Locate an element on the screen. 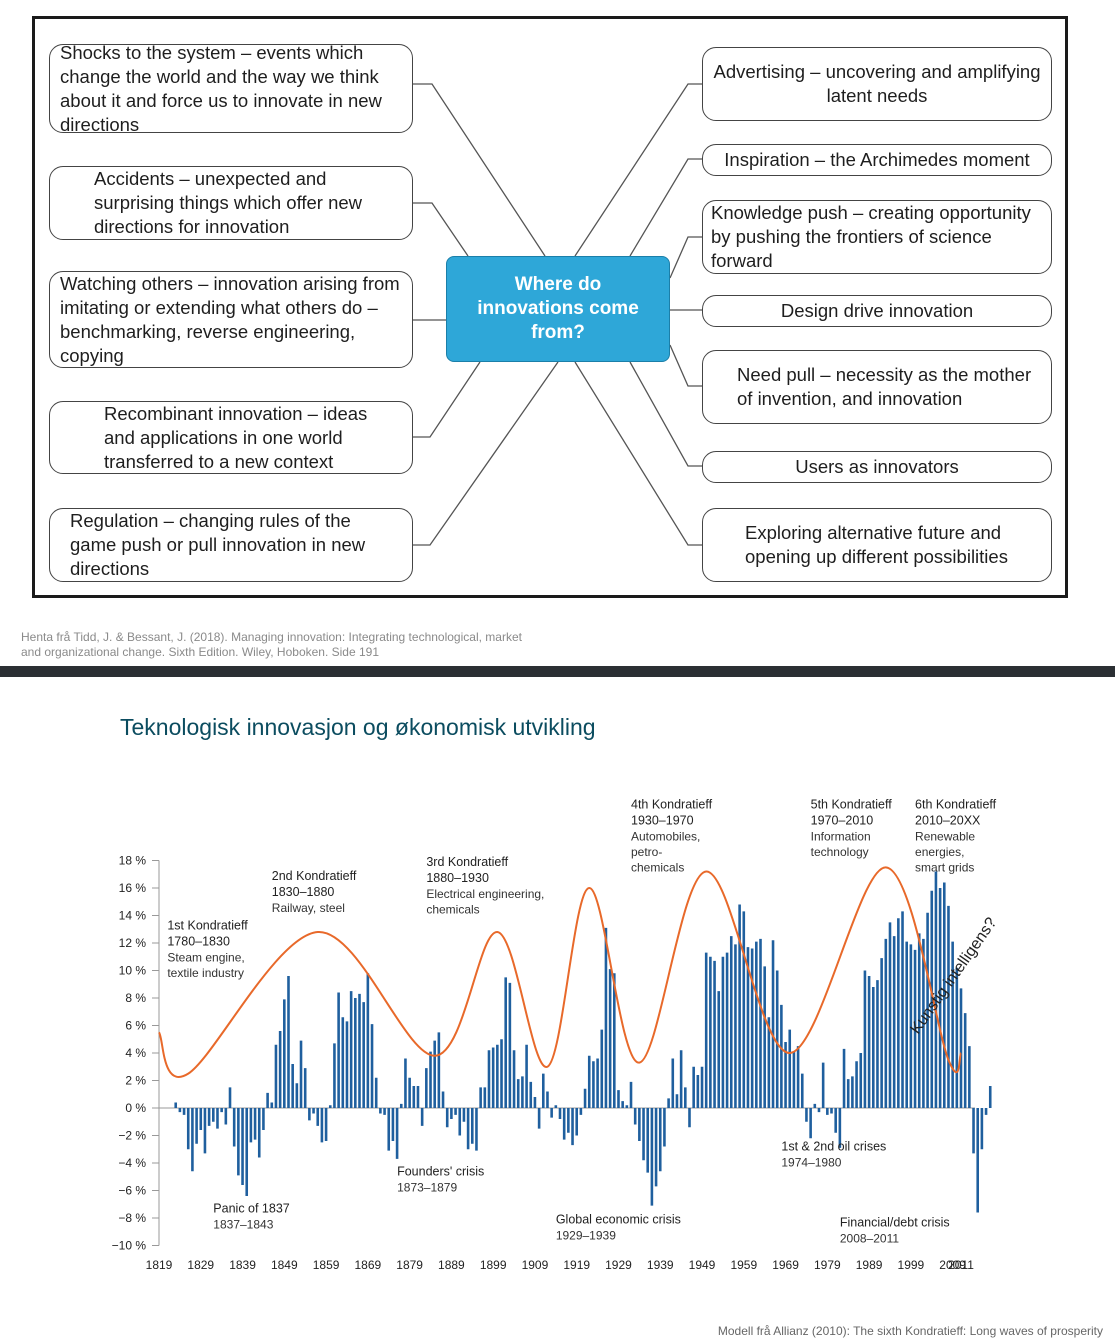  connector-advertising is located at coordinates (638, 170).